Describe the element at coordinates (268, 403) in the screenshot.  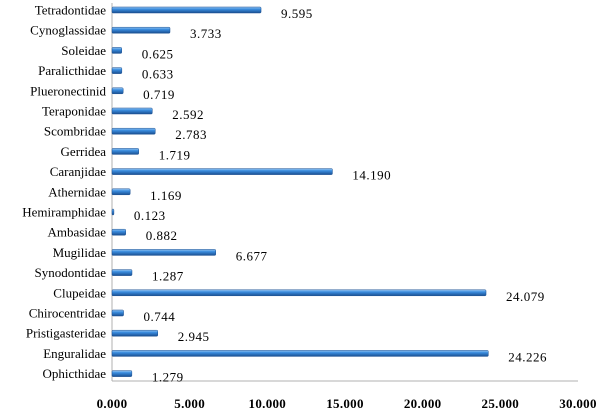
I see `x-tick-label: 10.000` at that location.